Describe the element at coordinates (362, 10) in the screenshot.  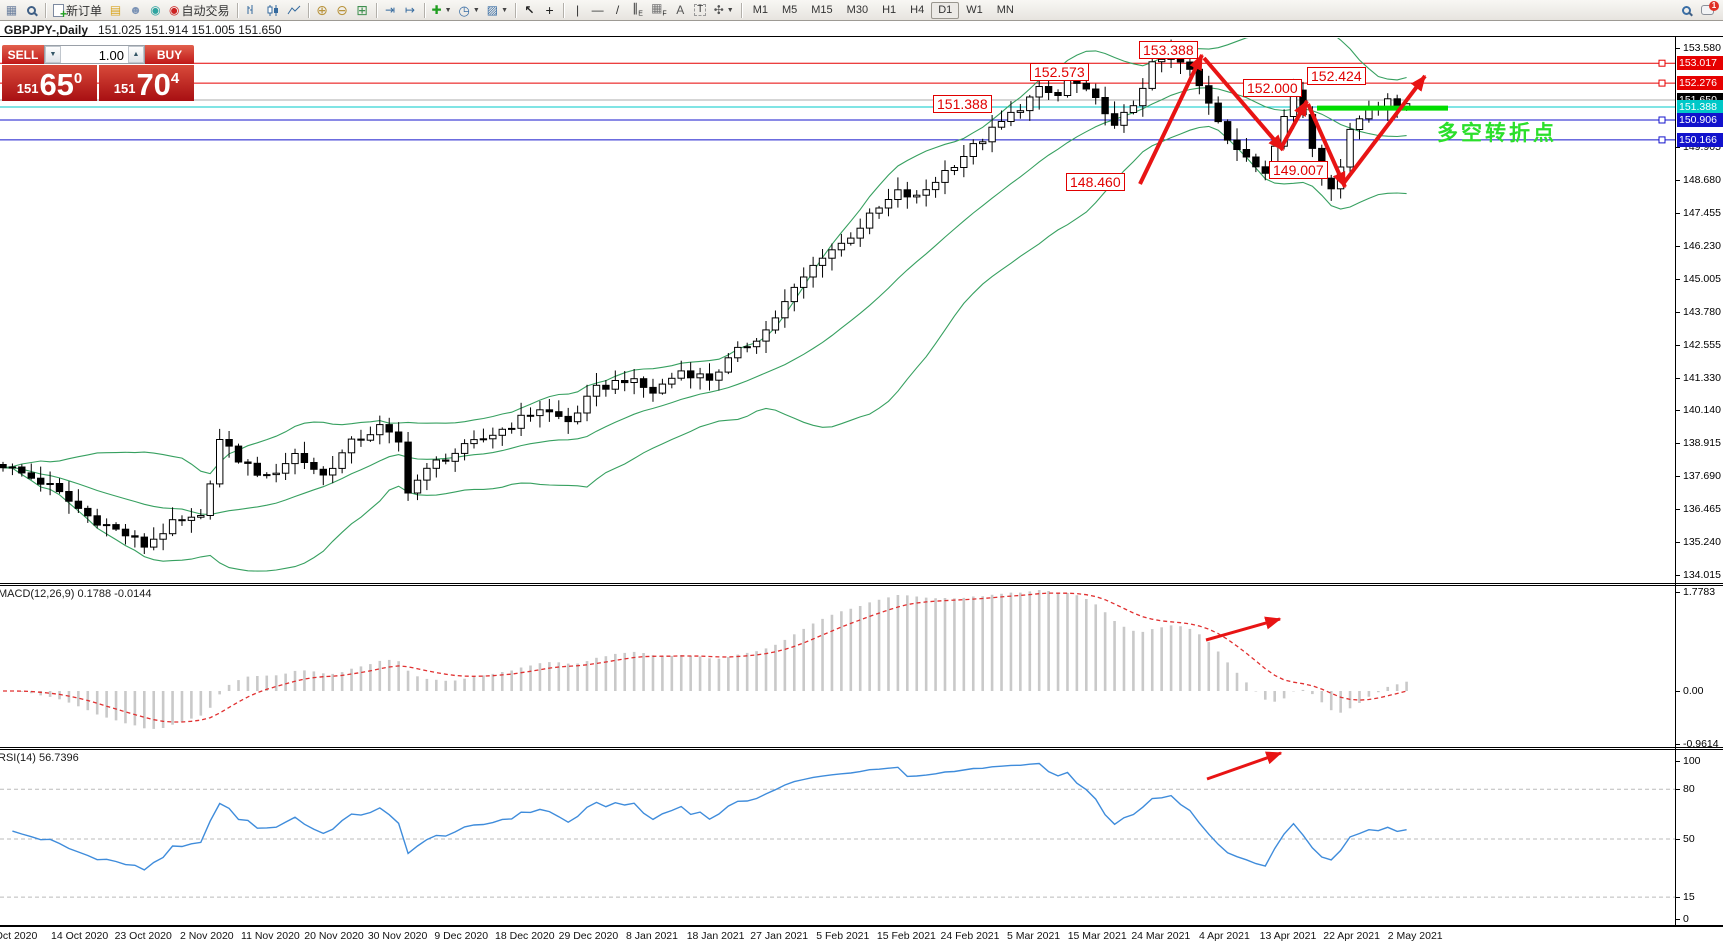
I see `tile-windows-button: ⊞` at that location.